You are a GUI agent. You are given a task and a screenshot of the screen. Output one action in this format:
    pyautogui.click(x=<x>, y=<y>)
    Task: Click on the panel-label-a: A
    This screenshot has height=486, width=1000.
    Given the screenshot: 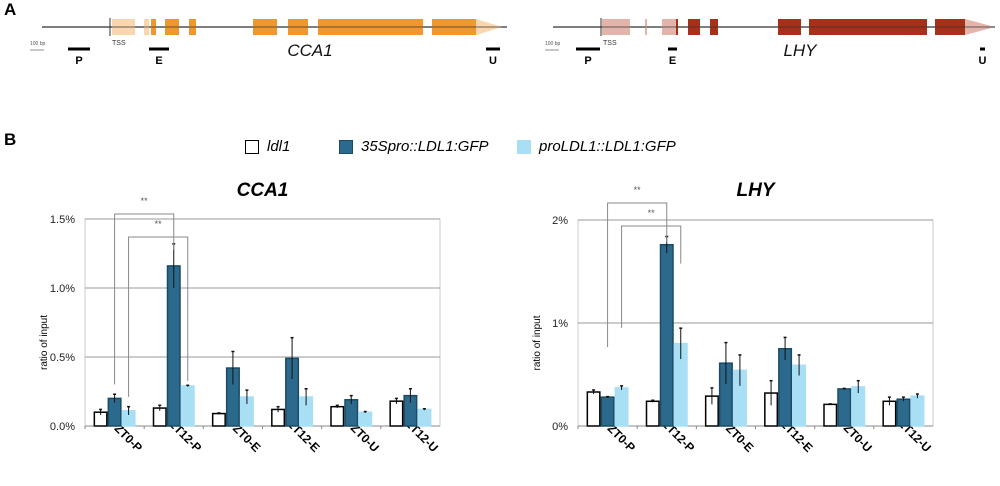 What is the action you would take?
    pyautogui.click(x=10, y=9)
    